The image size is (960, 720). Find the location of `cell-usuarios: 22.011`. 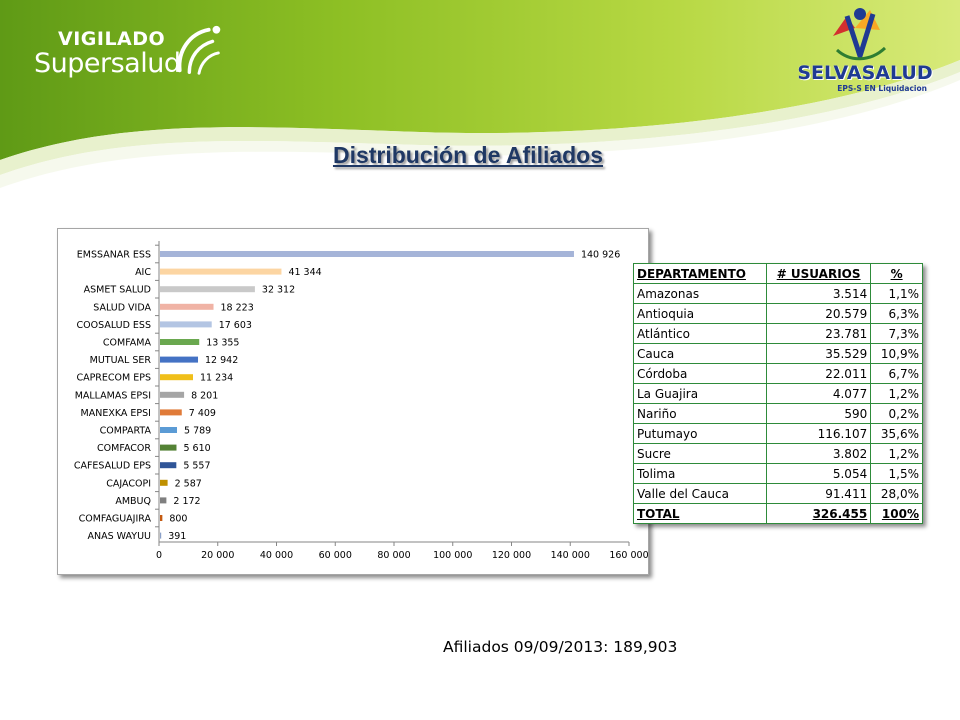

cell-usuarios: 22.011 is located at coordinates (819, 373).